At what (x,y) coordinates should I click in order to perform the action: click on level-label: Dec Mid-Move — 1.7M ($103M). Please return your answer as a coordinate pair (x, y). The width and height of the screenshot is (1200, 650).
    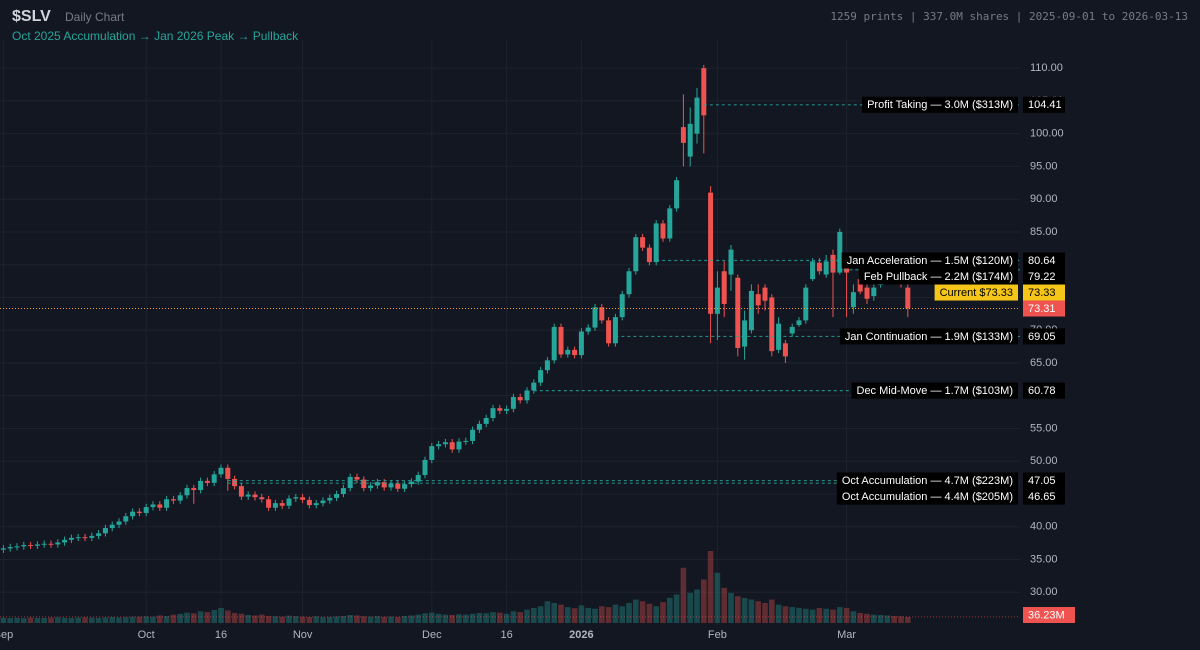
    Looking at the image, I should click on (935, 391).